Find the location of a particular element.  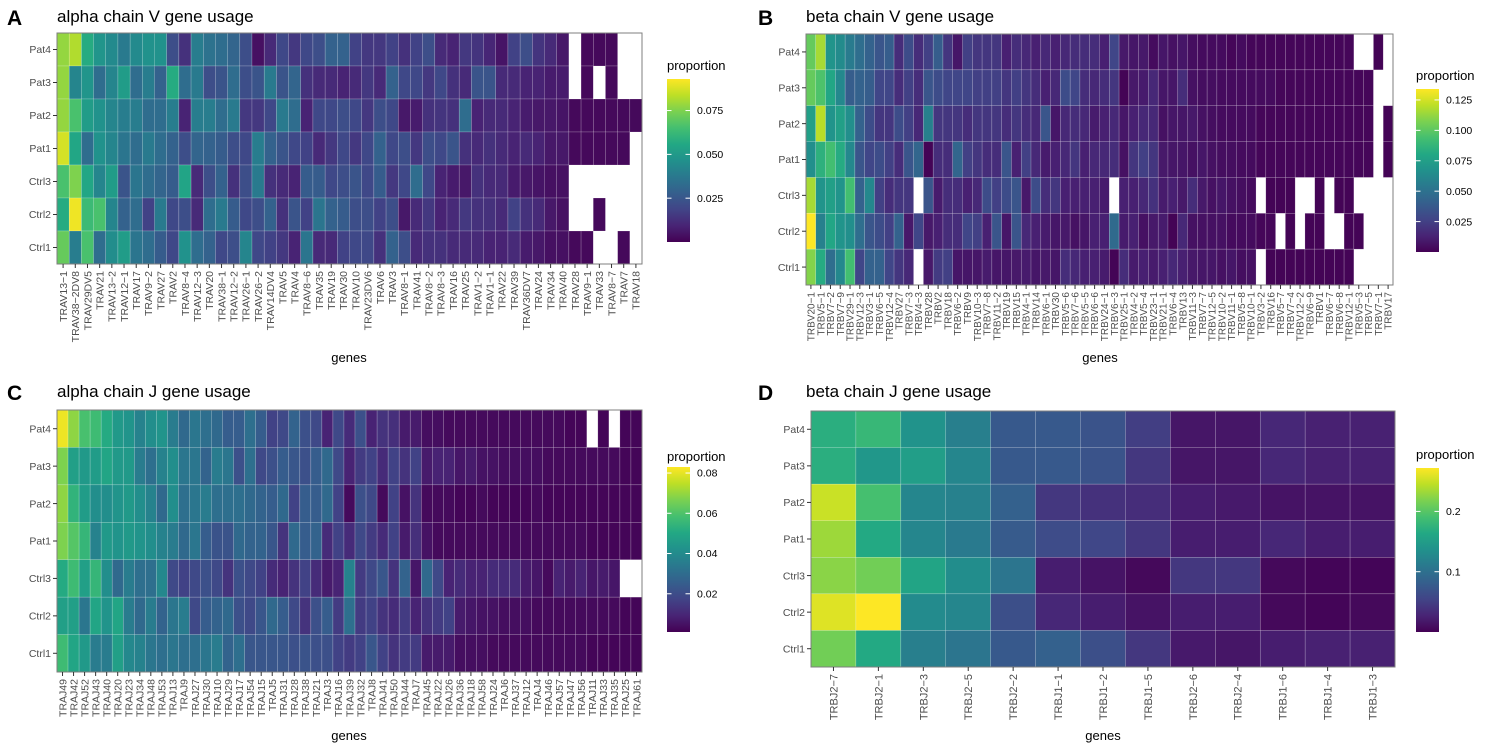

x-tick-label: TRAJ21 is located at coordinates (317, 698).